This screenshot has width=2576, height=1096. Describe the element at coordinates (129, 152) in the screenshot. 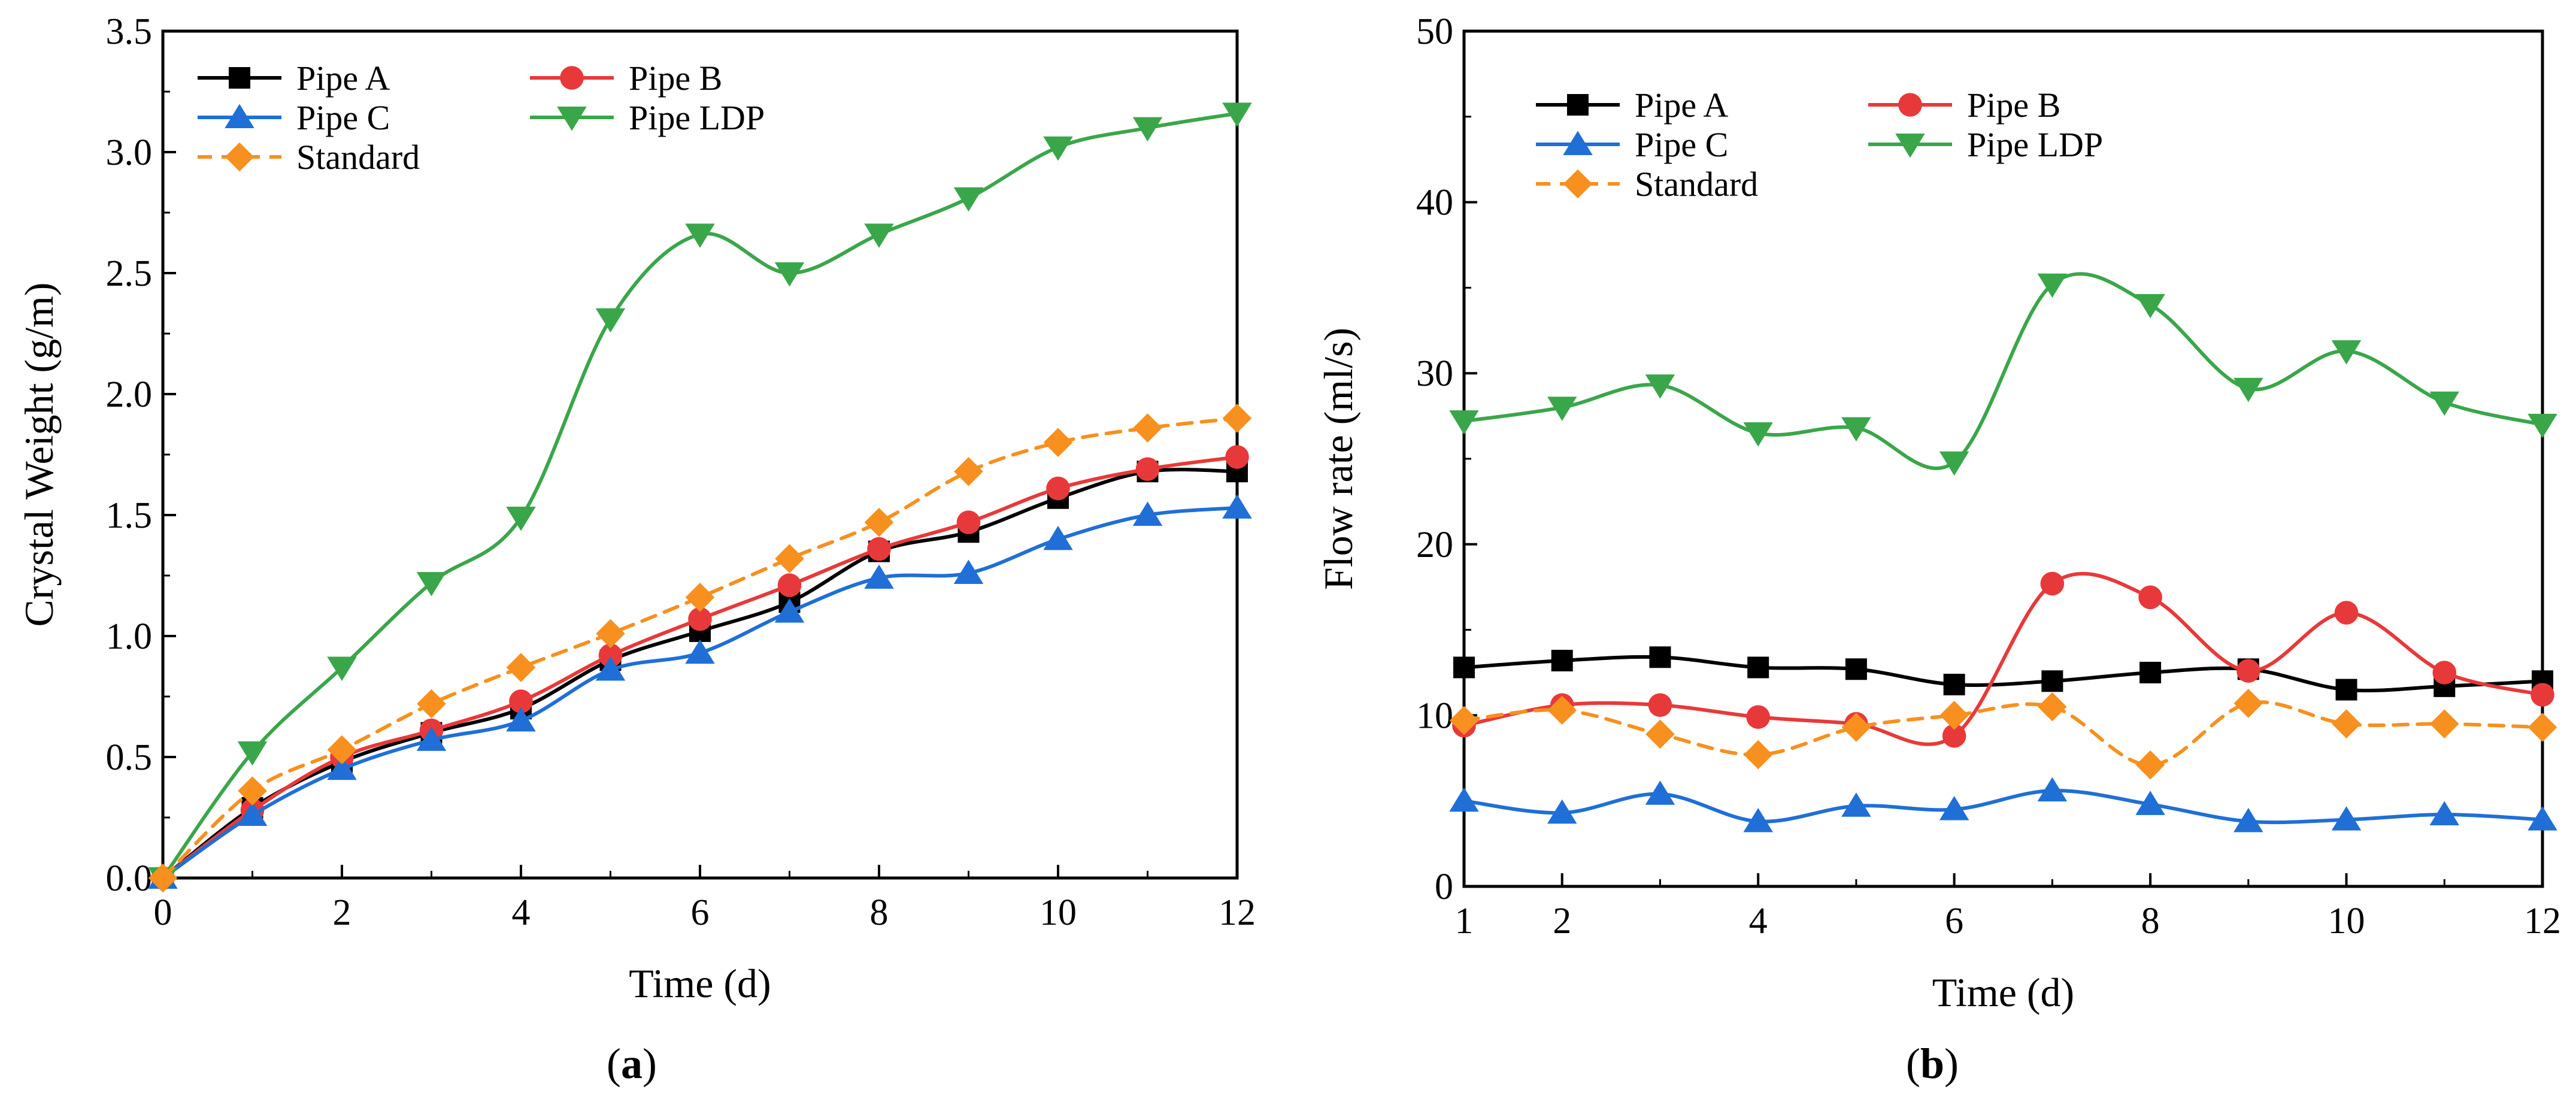

I see `y-tick-label: 3.0` at that location.